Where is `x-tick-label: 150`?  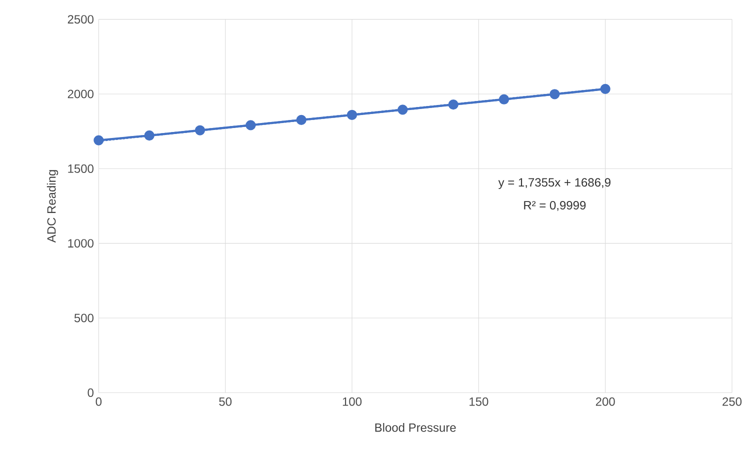 x-tick-label: 150 is located at coordinates (479, 401).